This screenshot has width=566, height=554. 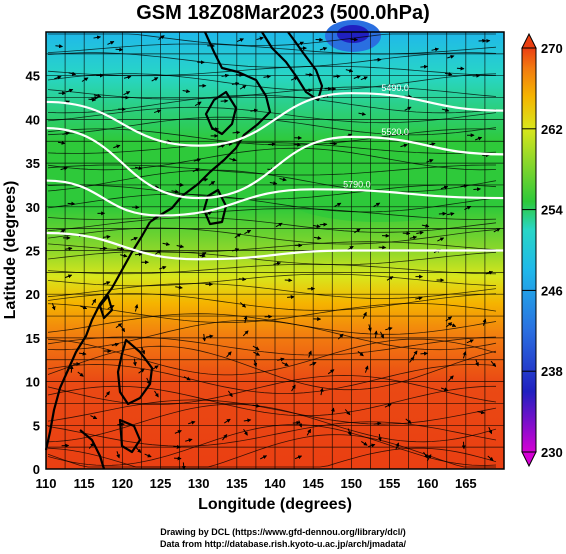 What do you see at coordinates (552, 48) in the screenshot?
I see `colorbar-tick-label: 270` at bounding box center [552, 48].